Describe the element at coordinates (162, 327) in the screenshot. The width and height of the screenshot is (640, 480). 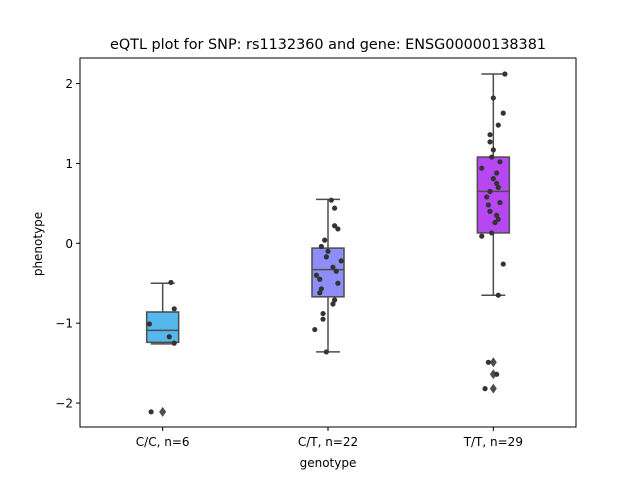
I see `box-iqr` at that location.